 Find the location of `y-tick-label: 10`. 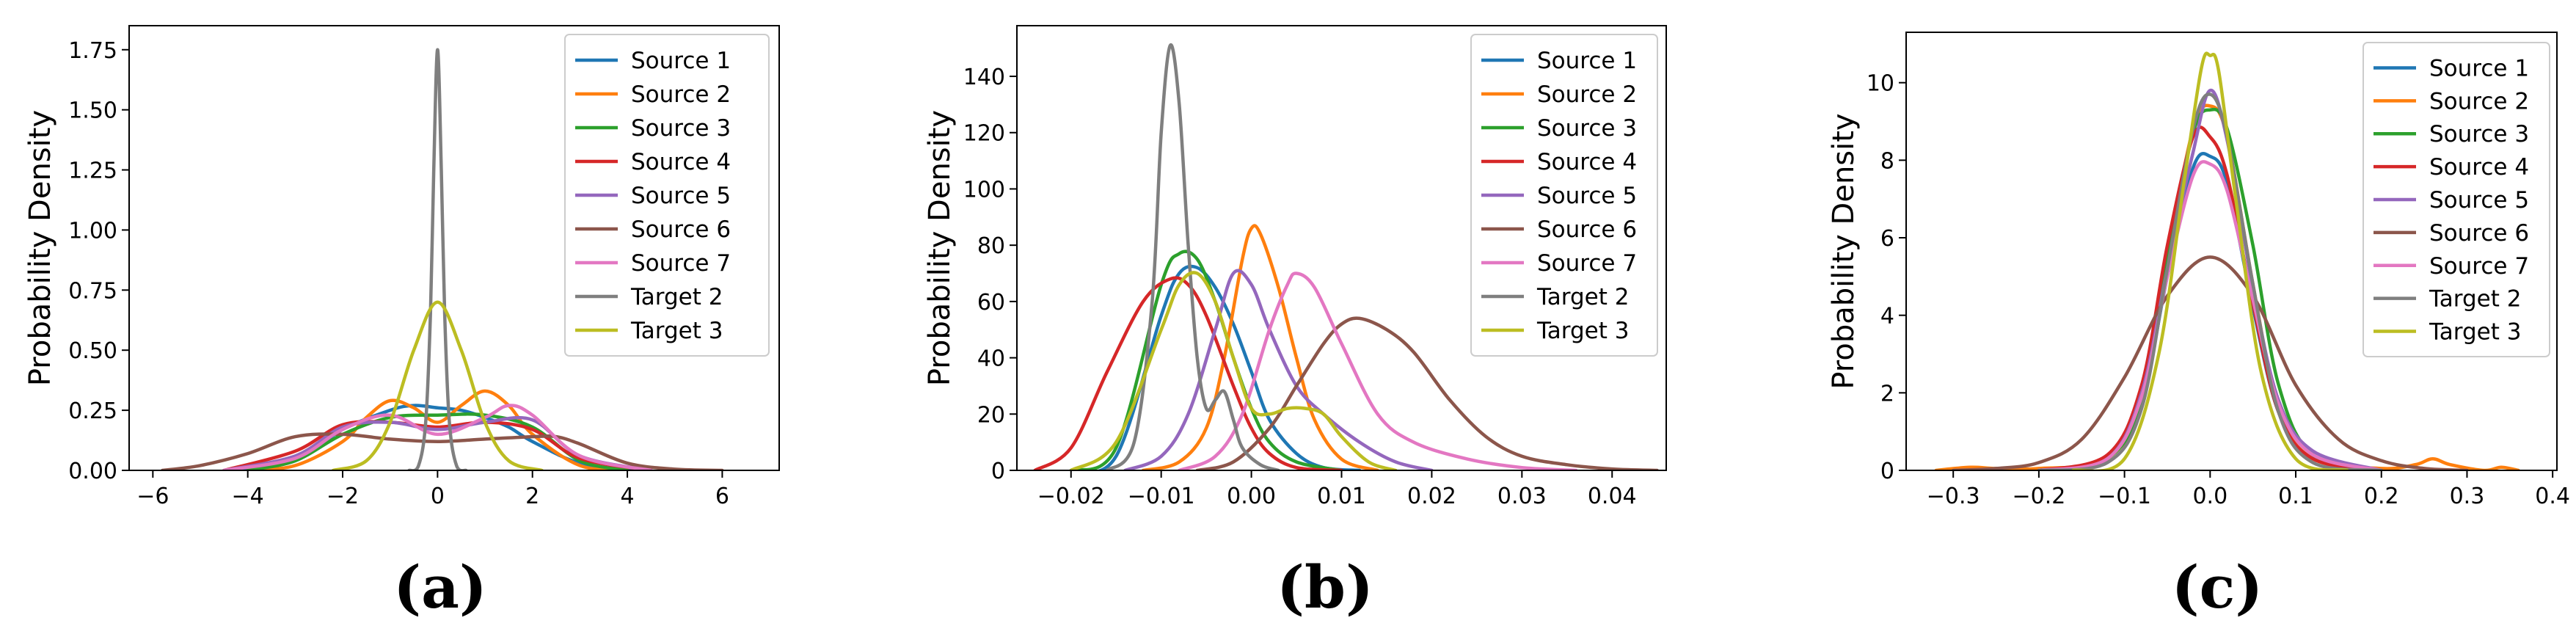

y-tick-label: 10 is located at coordinates (1881, 84).